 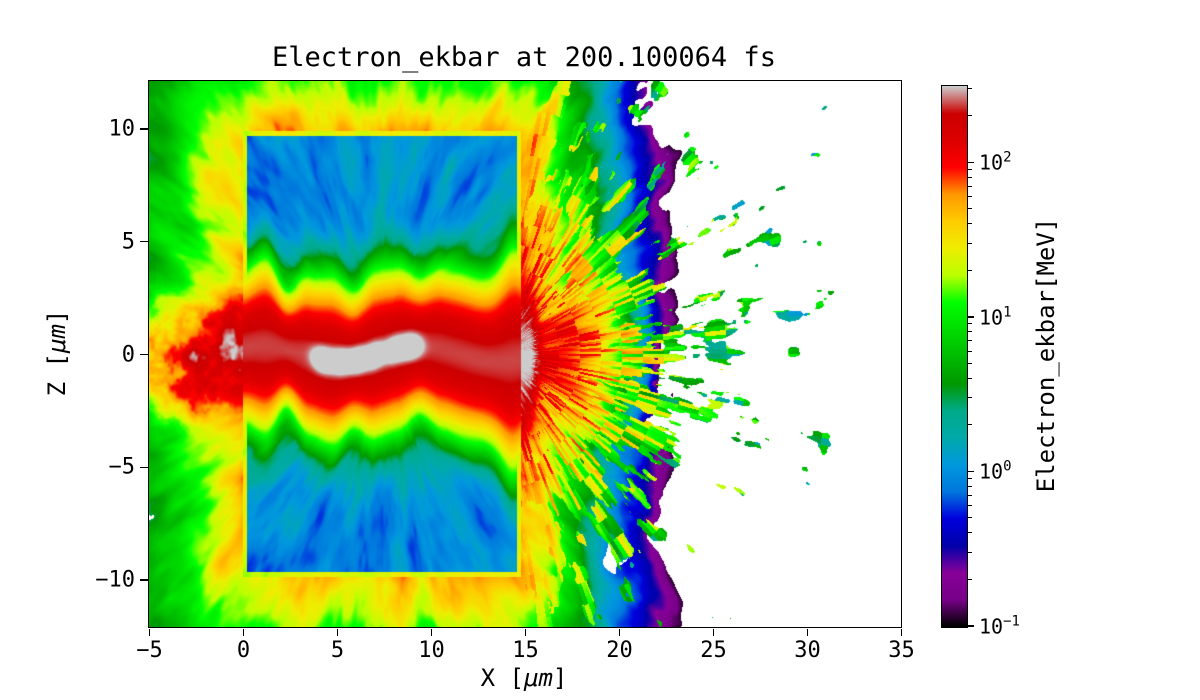 I want to click on x-tick-label: 35, so click(x=901, y=650).